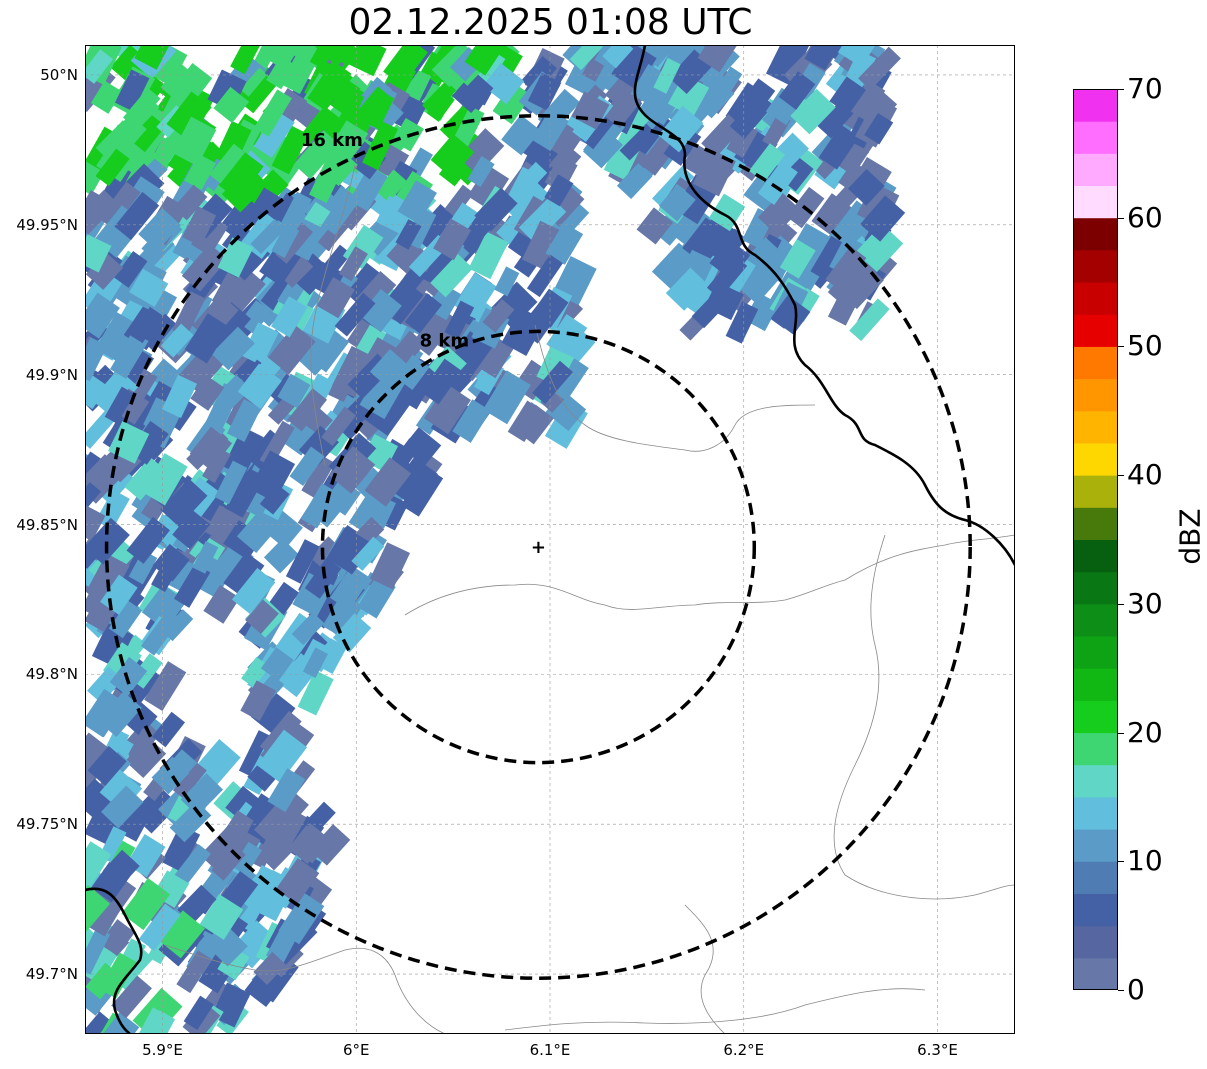 Image resolution: width=1207 pixels, height=1069 pixels. I want to click on colorbar, so click(1095, 539).